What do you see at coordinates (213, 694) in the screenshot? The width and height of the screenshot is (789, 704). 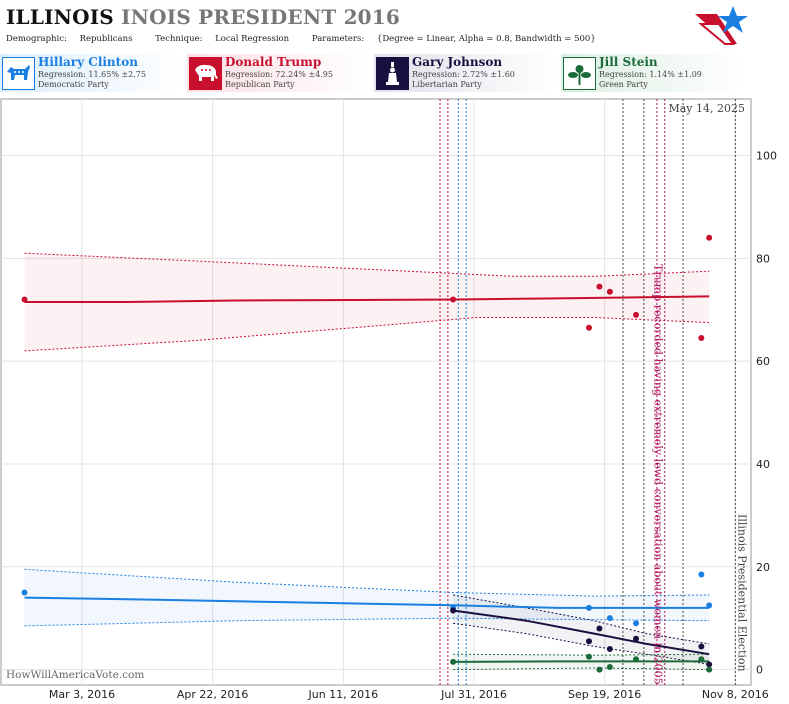 I see `x-tick-label: Apr 22, 2016` at bounding box center [213, 694].